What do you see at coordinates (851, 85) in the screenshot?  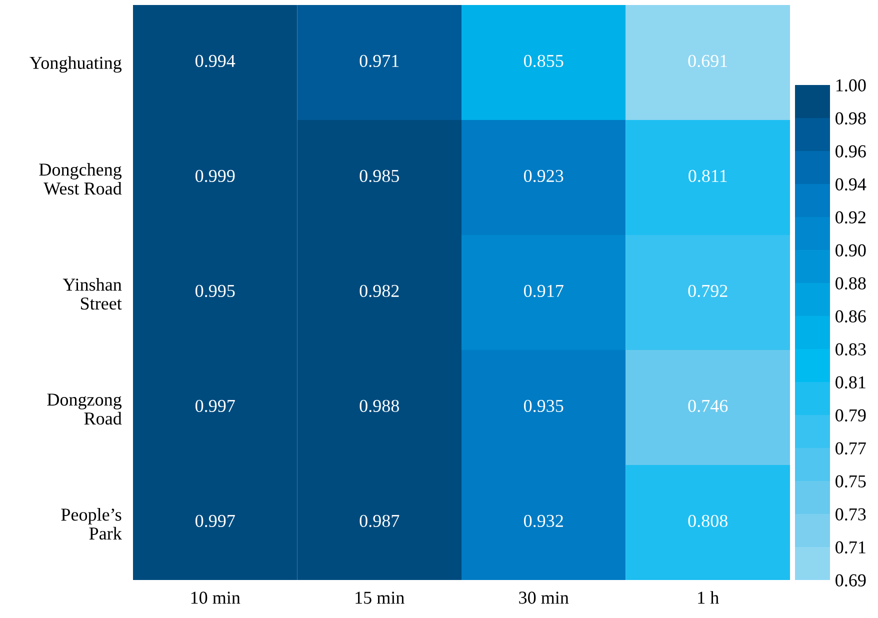 I see `color-bar-label: 1.00` at bounding box center [851, 85].